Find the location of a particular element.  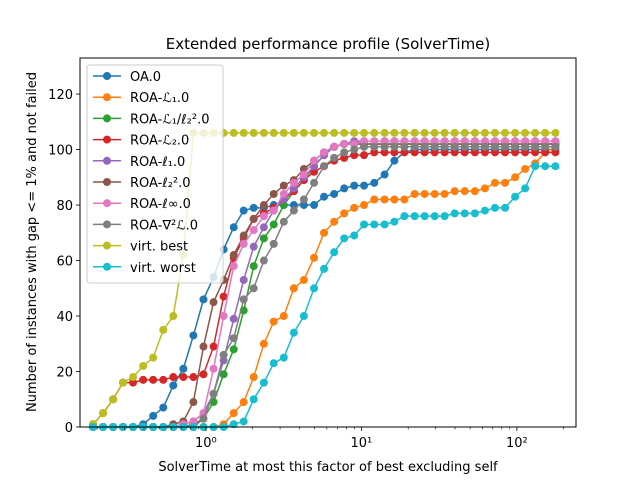

legend-label: virt. worst is located at coordinates (163, 268).